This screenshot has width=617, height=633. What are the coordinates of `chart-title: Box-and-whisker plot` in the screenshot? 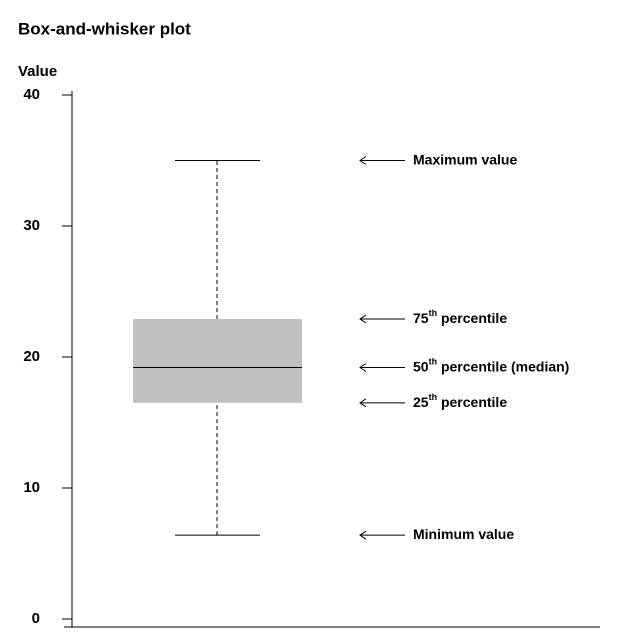 It's located at (104, 28).